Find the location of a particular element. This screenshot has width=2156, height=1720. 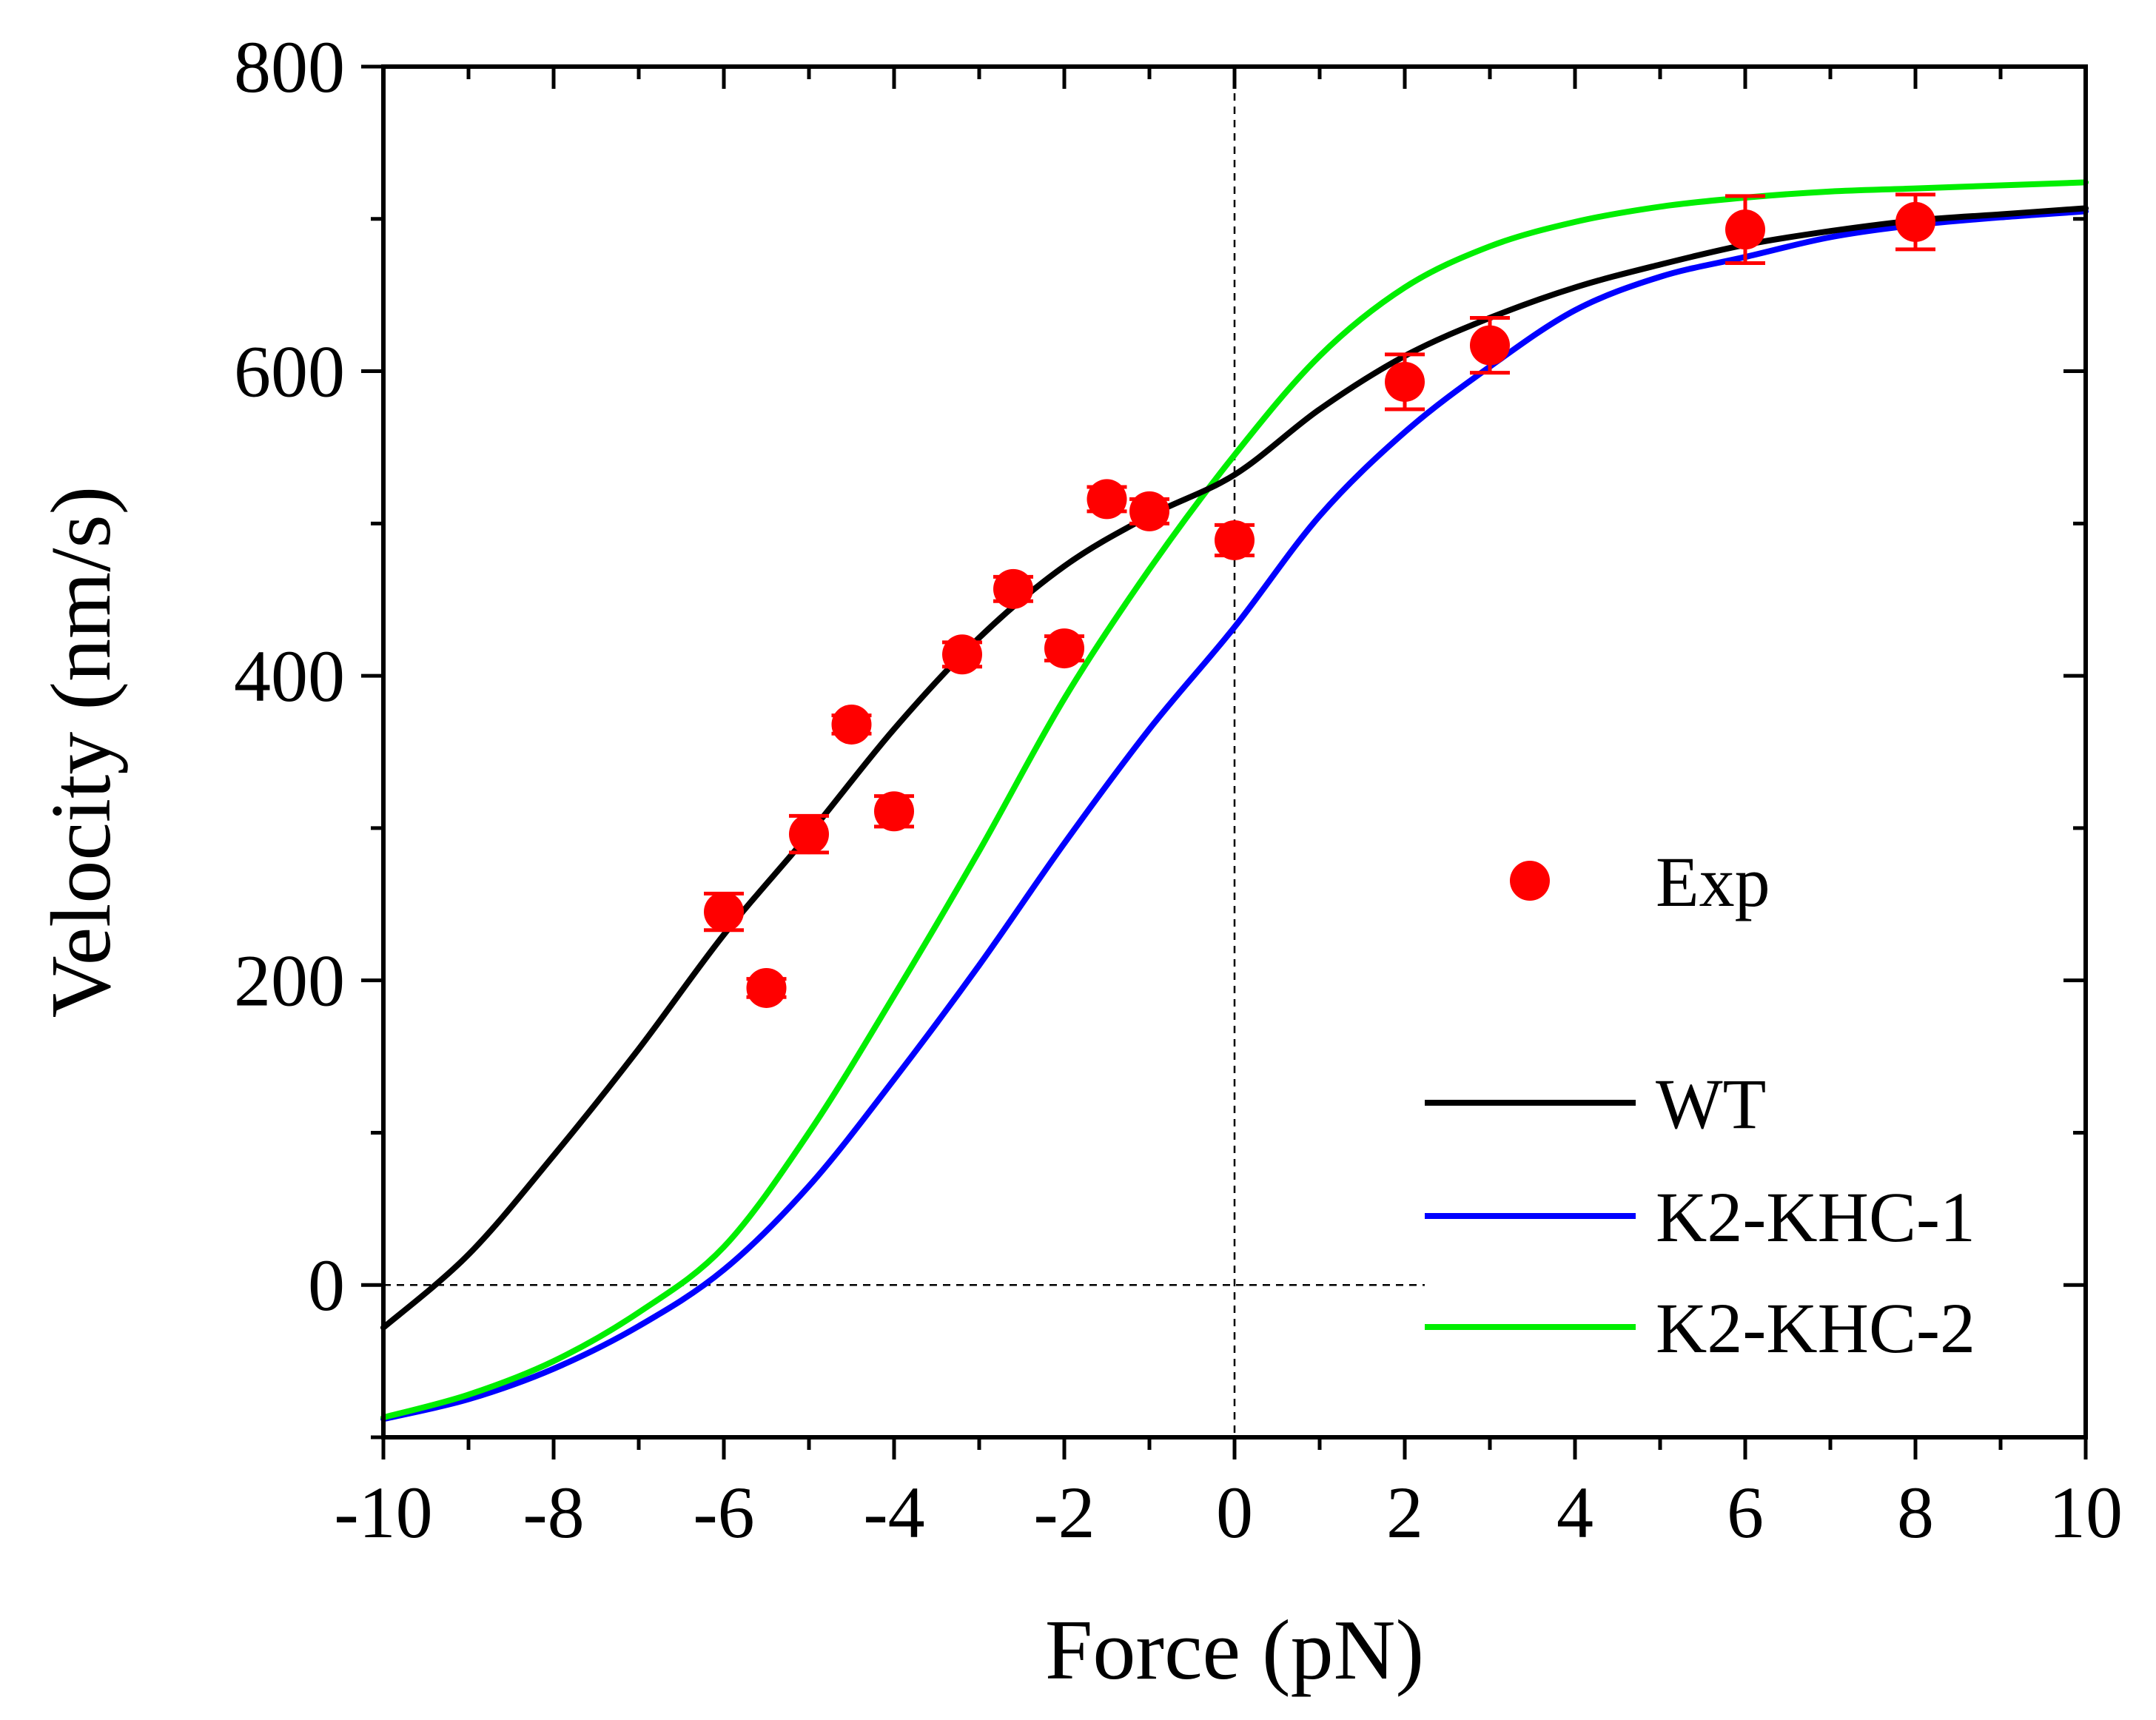

x-tick-label: 0 is located at coordinates (1234, 1512).